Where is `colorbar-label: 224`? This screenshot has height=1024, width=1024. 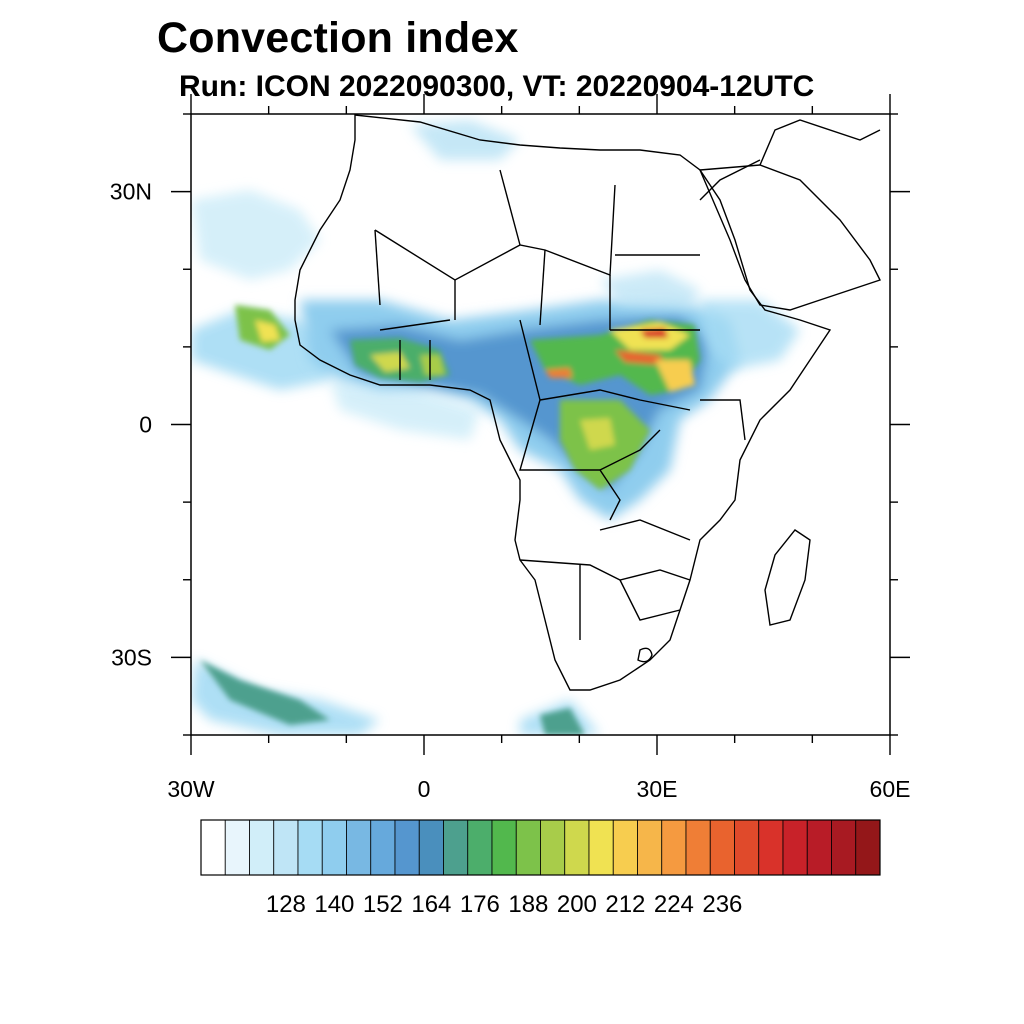 colorbar-label: 224 is located at coordinates (674, 904).